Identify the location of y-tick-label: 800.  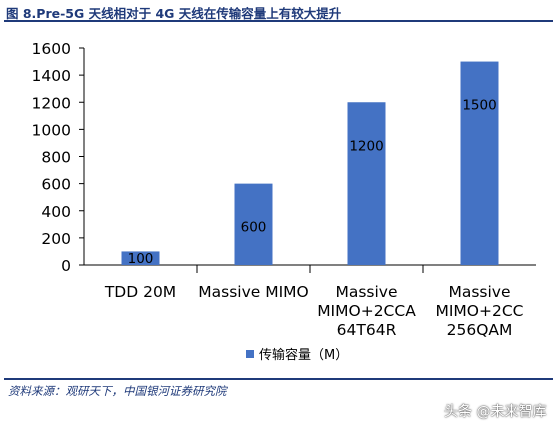
(56, 158).